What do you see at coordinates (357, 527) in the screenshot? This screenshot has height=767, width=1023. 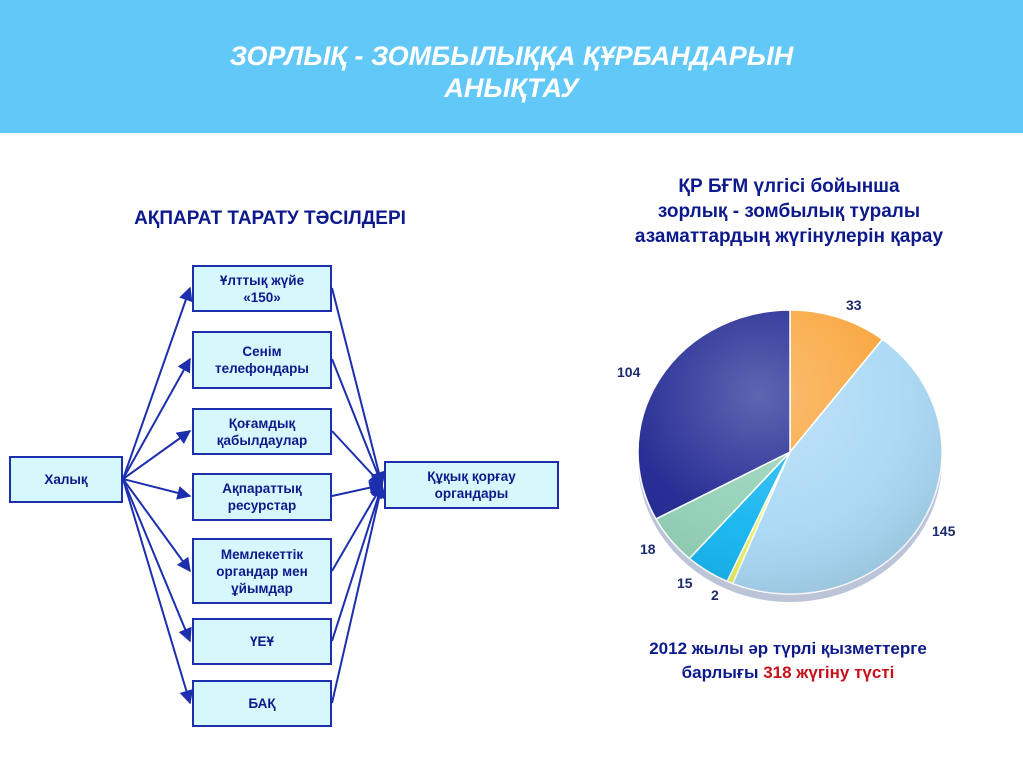 I see `arrow-from-state-bodies` at bounding box center [357, 527].